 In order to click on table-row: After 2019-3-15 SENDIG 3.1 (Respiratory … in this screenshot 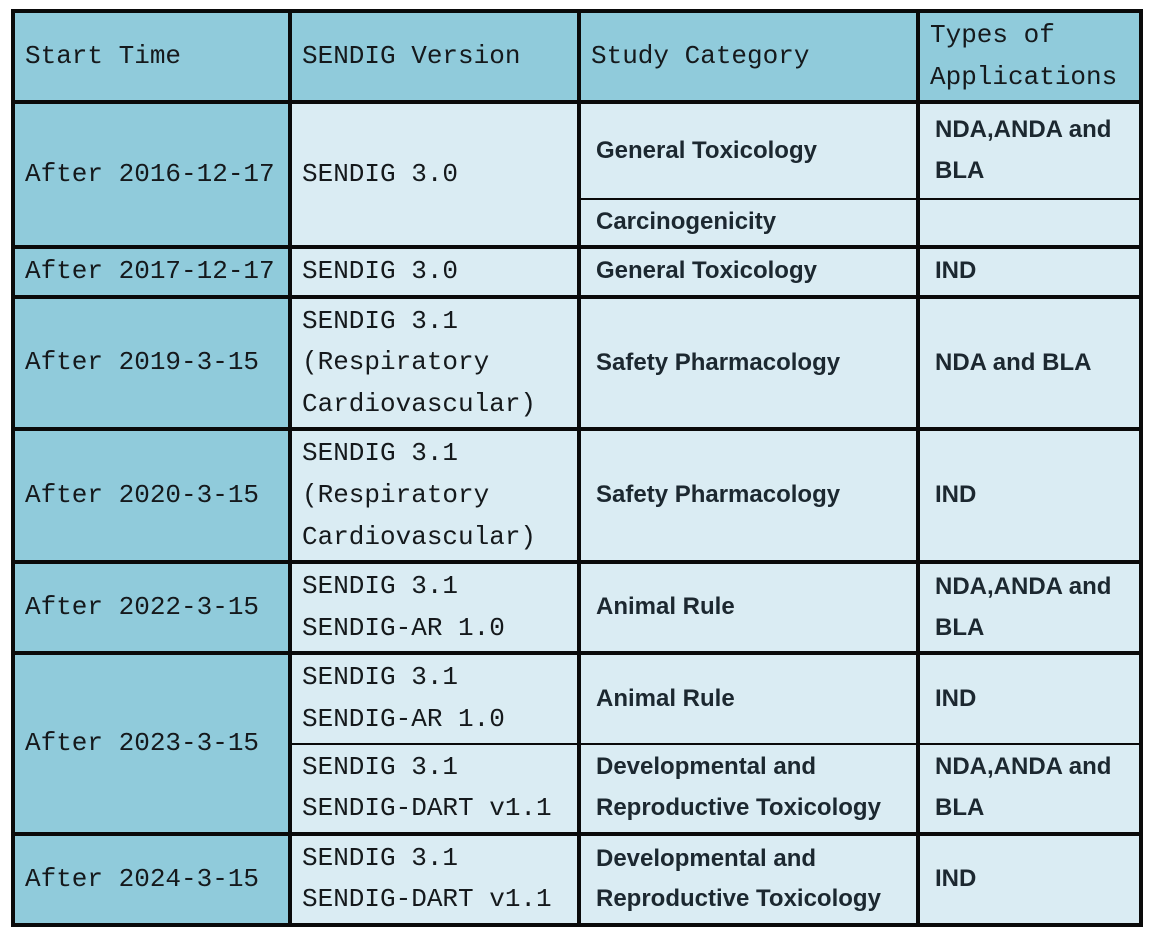, I will do `click(577, 363)`.